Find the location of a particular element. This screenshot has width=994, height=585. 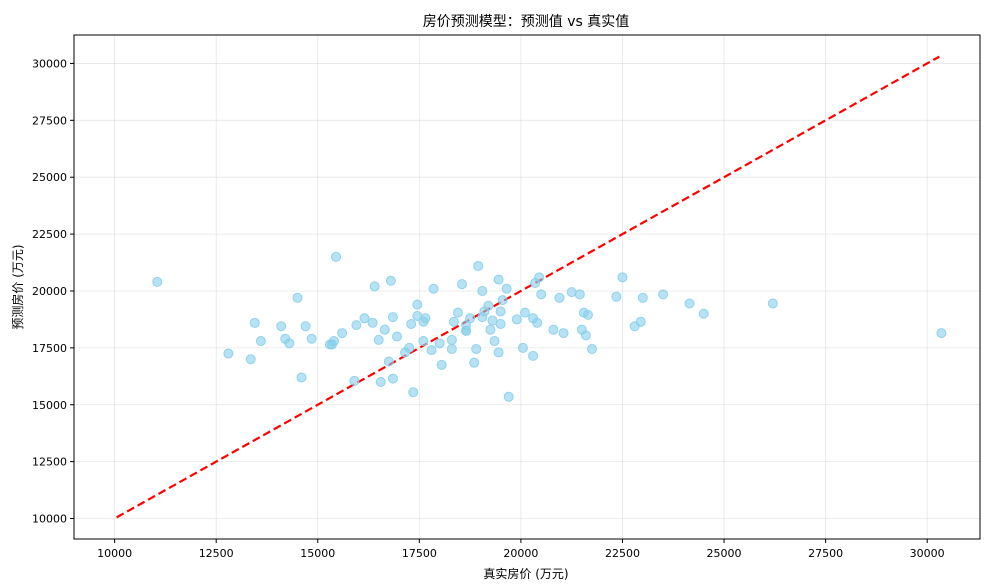

x-tick-label-3: 17500 is located at coordinates (419, 553).